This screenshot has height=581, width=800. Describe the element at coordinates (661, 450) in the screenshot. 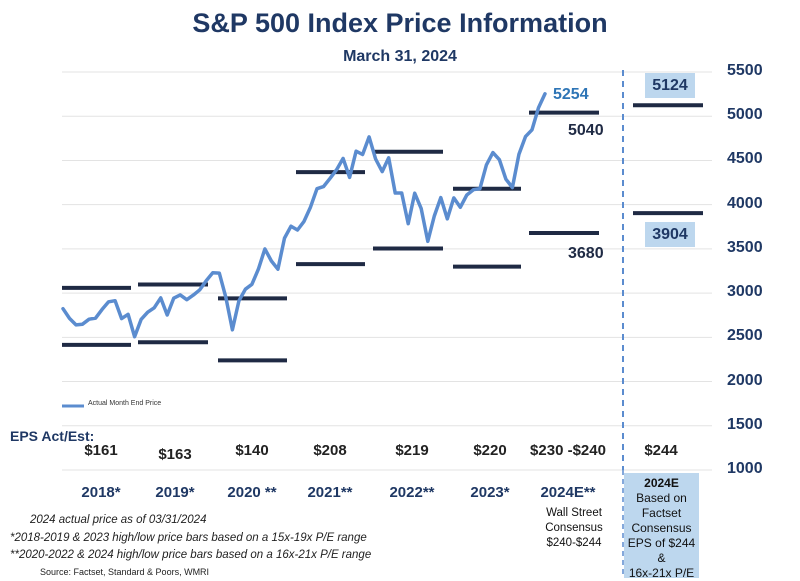

I see `eps-value: $244` at that location.